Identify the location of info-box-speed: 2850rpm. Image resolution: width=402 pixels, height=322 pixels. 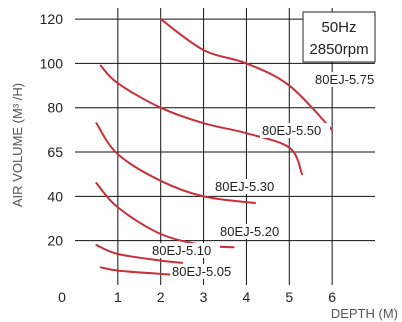
(338, 49).